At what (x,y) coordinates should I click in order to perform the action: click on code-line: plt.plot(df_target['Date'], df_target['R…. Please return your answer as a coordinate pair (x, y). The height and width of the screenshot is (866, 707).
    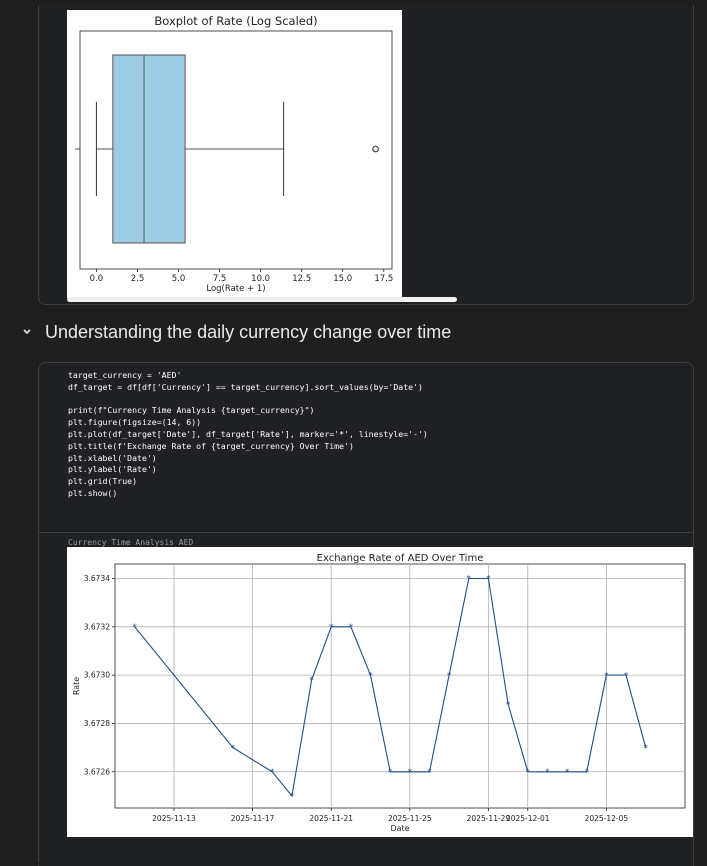
    Looking at the image, I should click on (248, 433).